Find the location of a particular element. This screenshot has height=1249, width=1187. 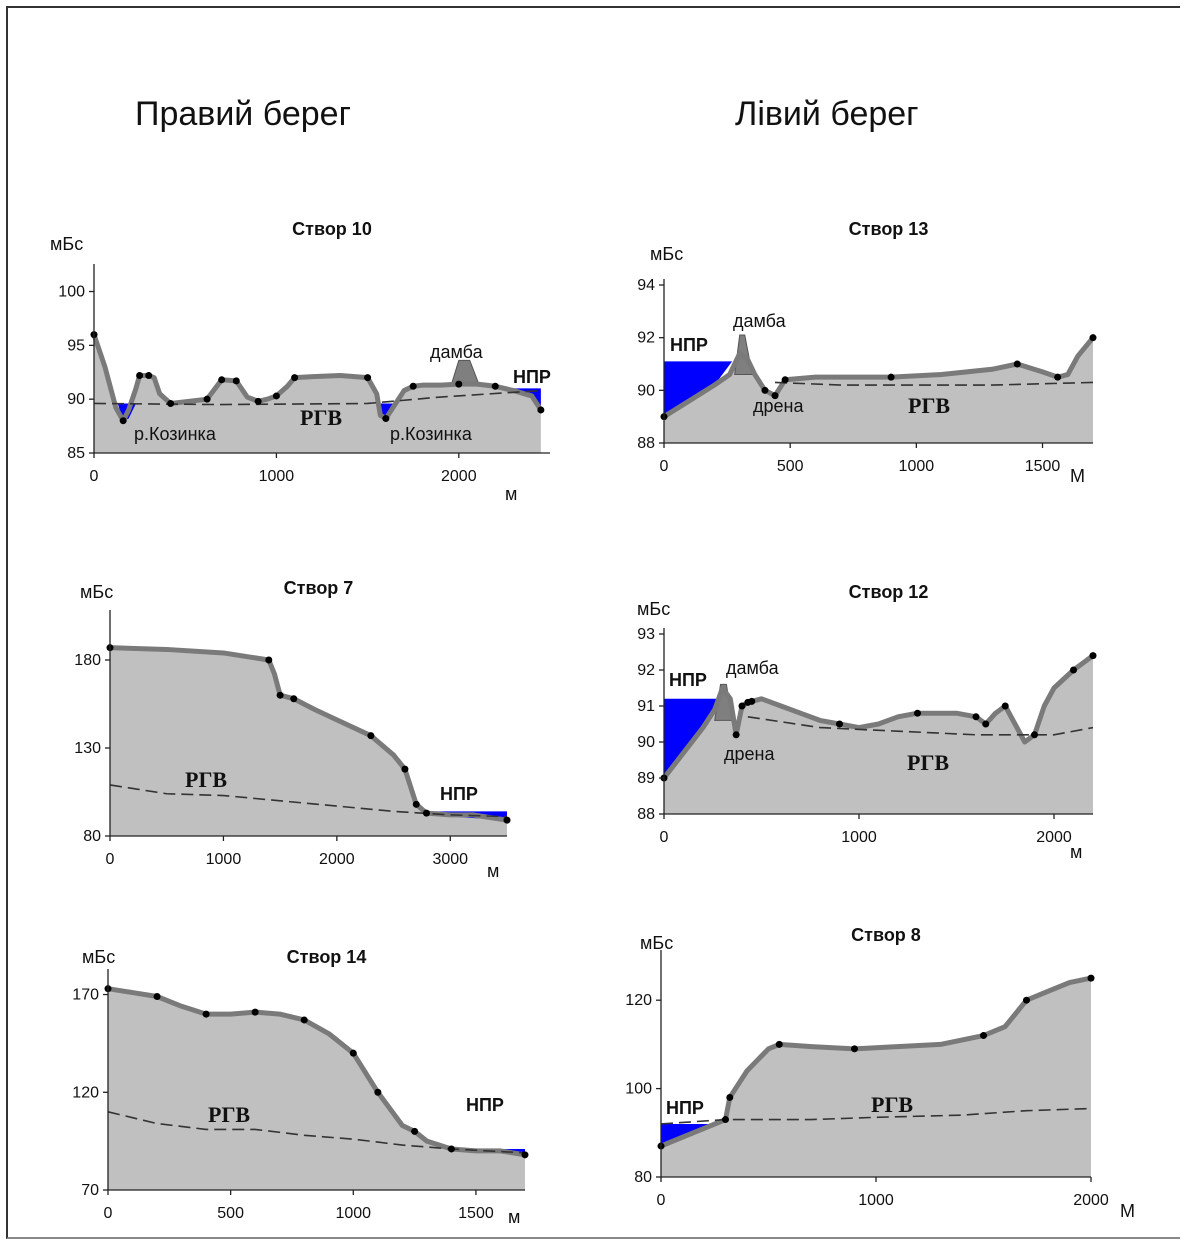

x-tick-label: 1500 is located at coordinates (476, 1213).